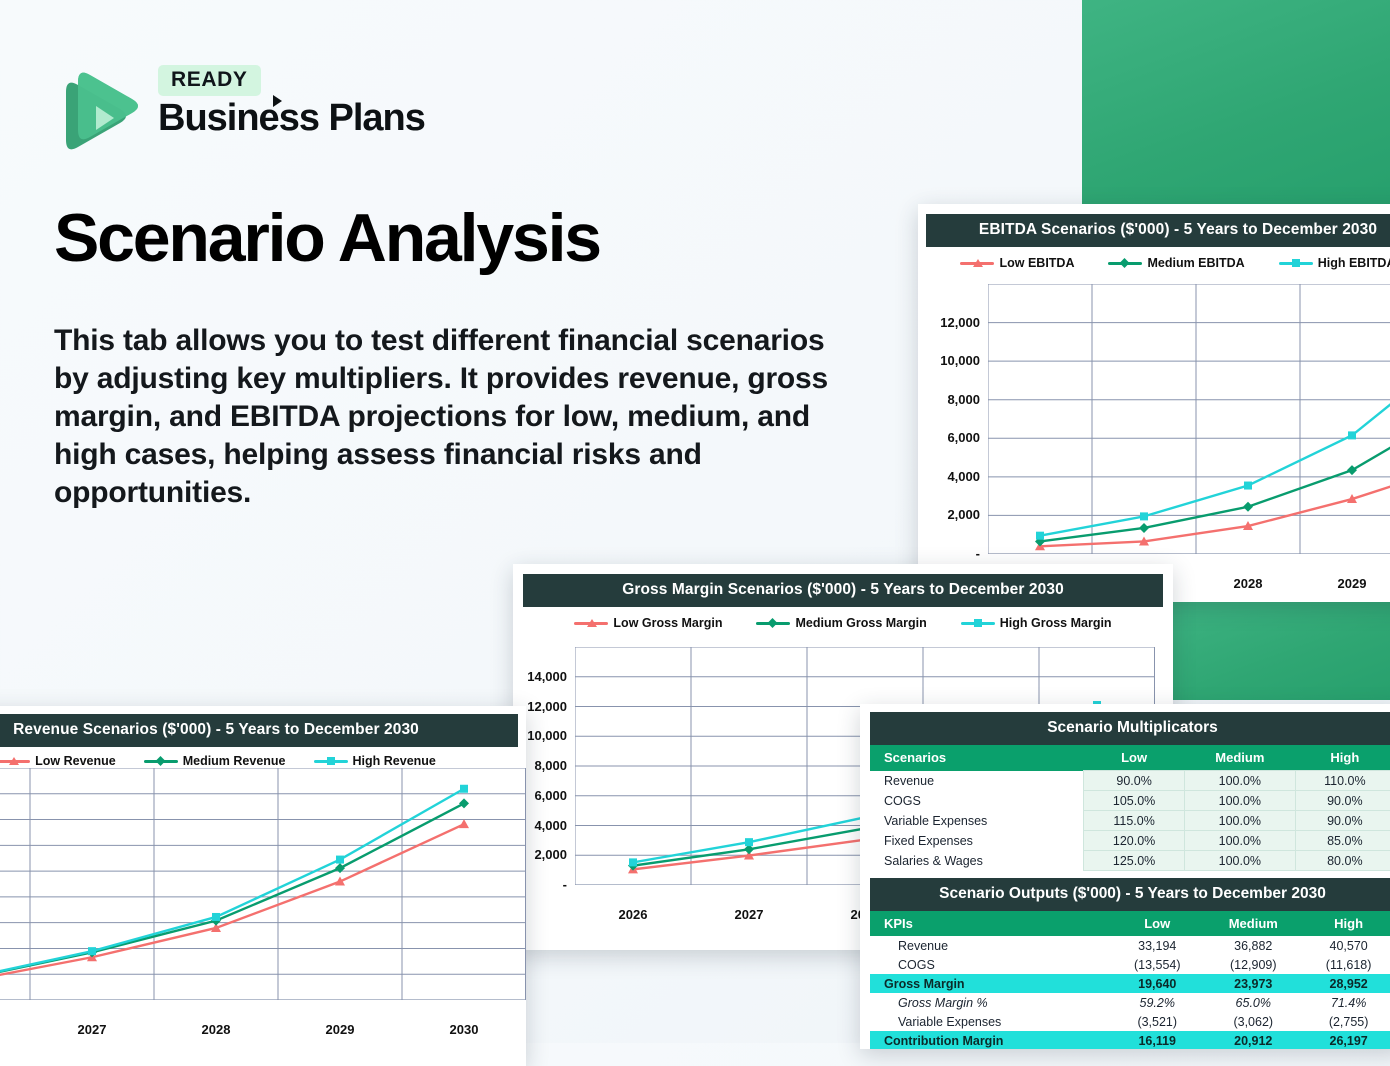 The height and width of the screenshot is (1066, 1390). I want to click on table-row: Revenue 90.0% 100.0% 110.0%, so click(1130, 780).